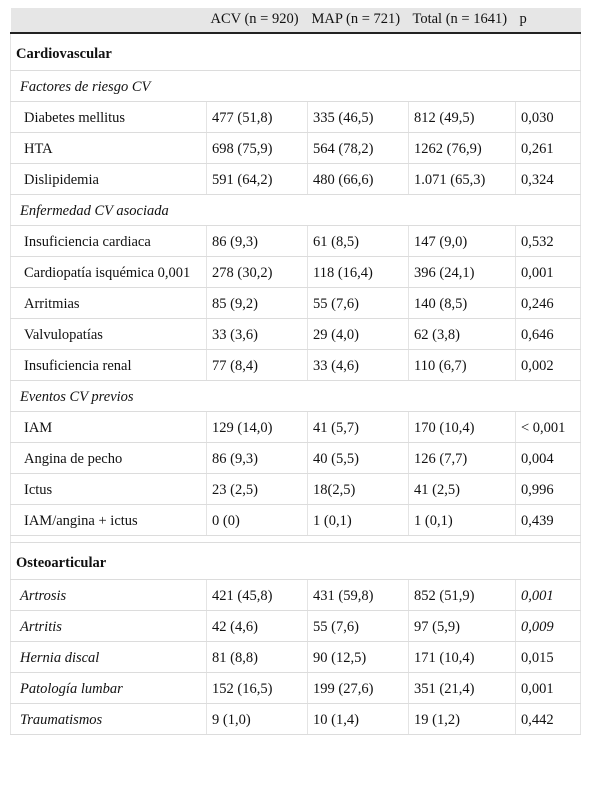 This screenshot has width=590, height=792. I want to click on cell-acv: 421 (45,8), so click(257, 595).